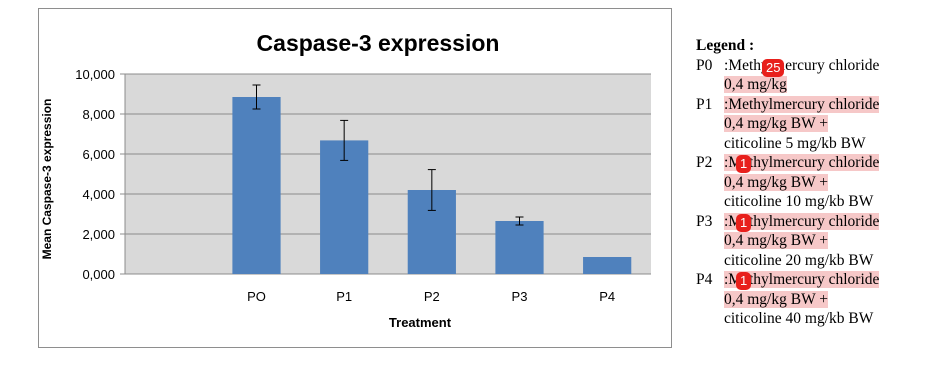  I want to click on legend-code: P3, so click(704, 221).